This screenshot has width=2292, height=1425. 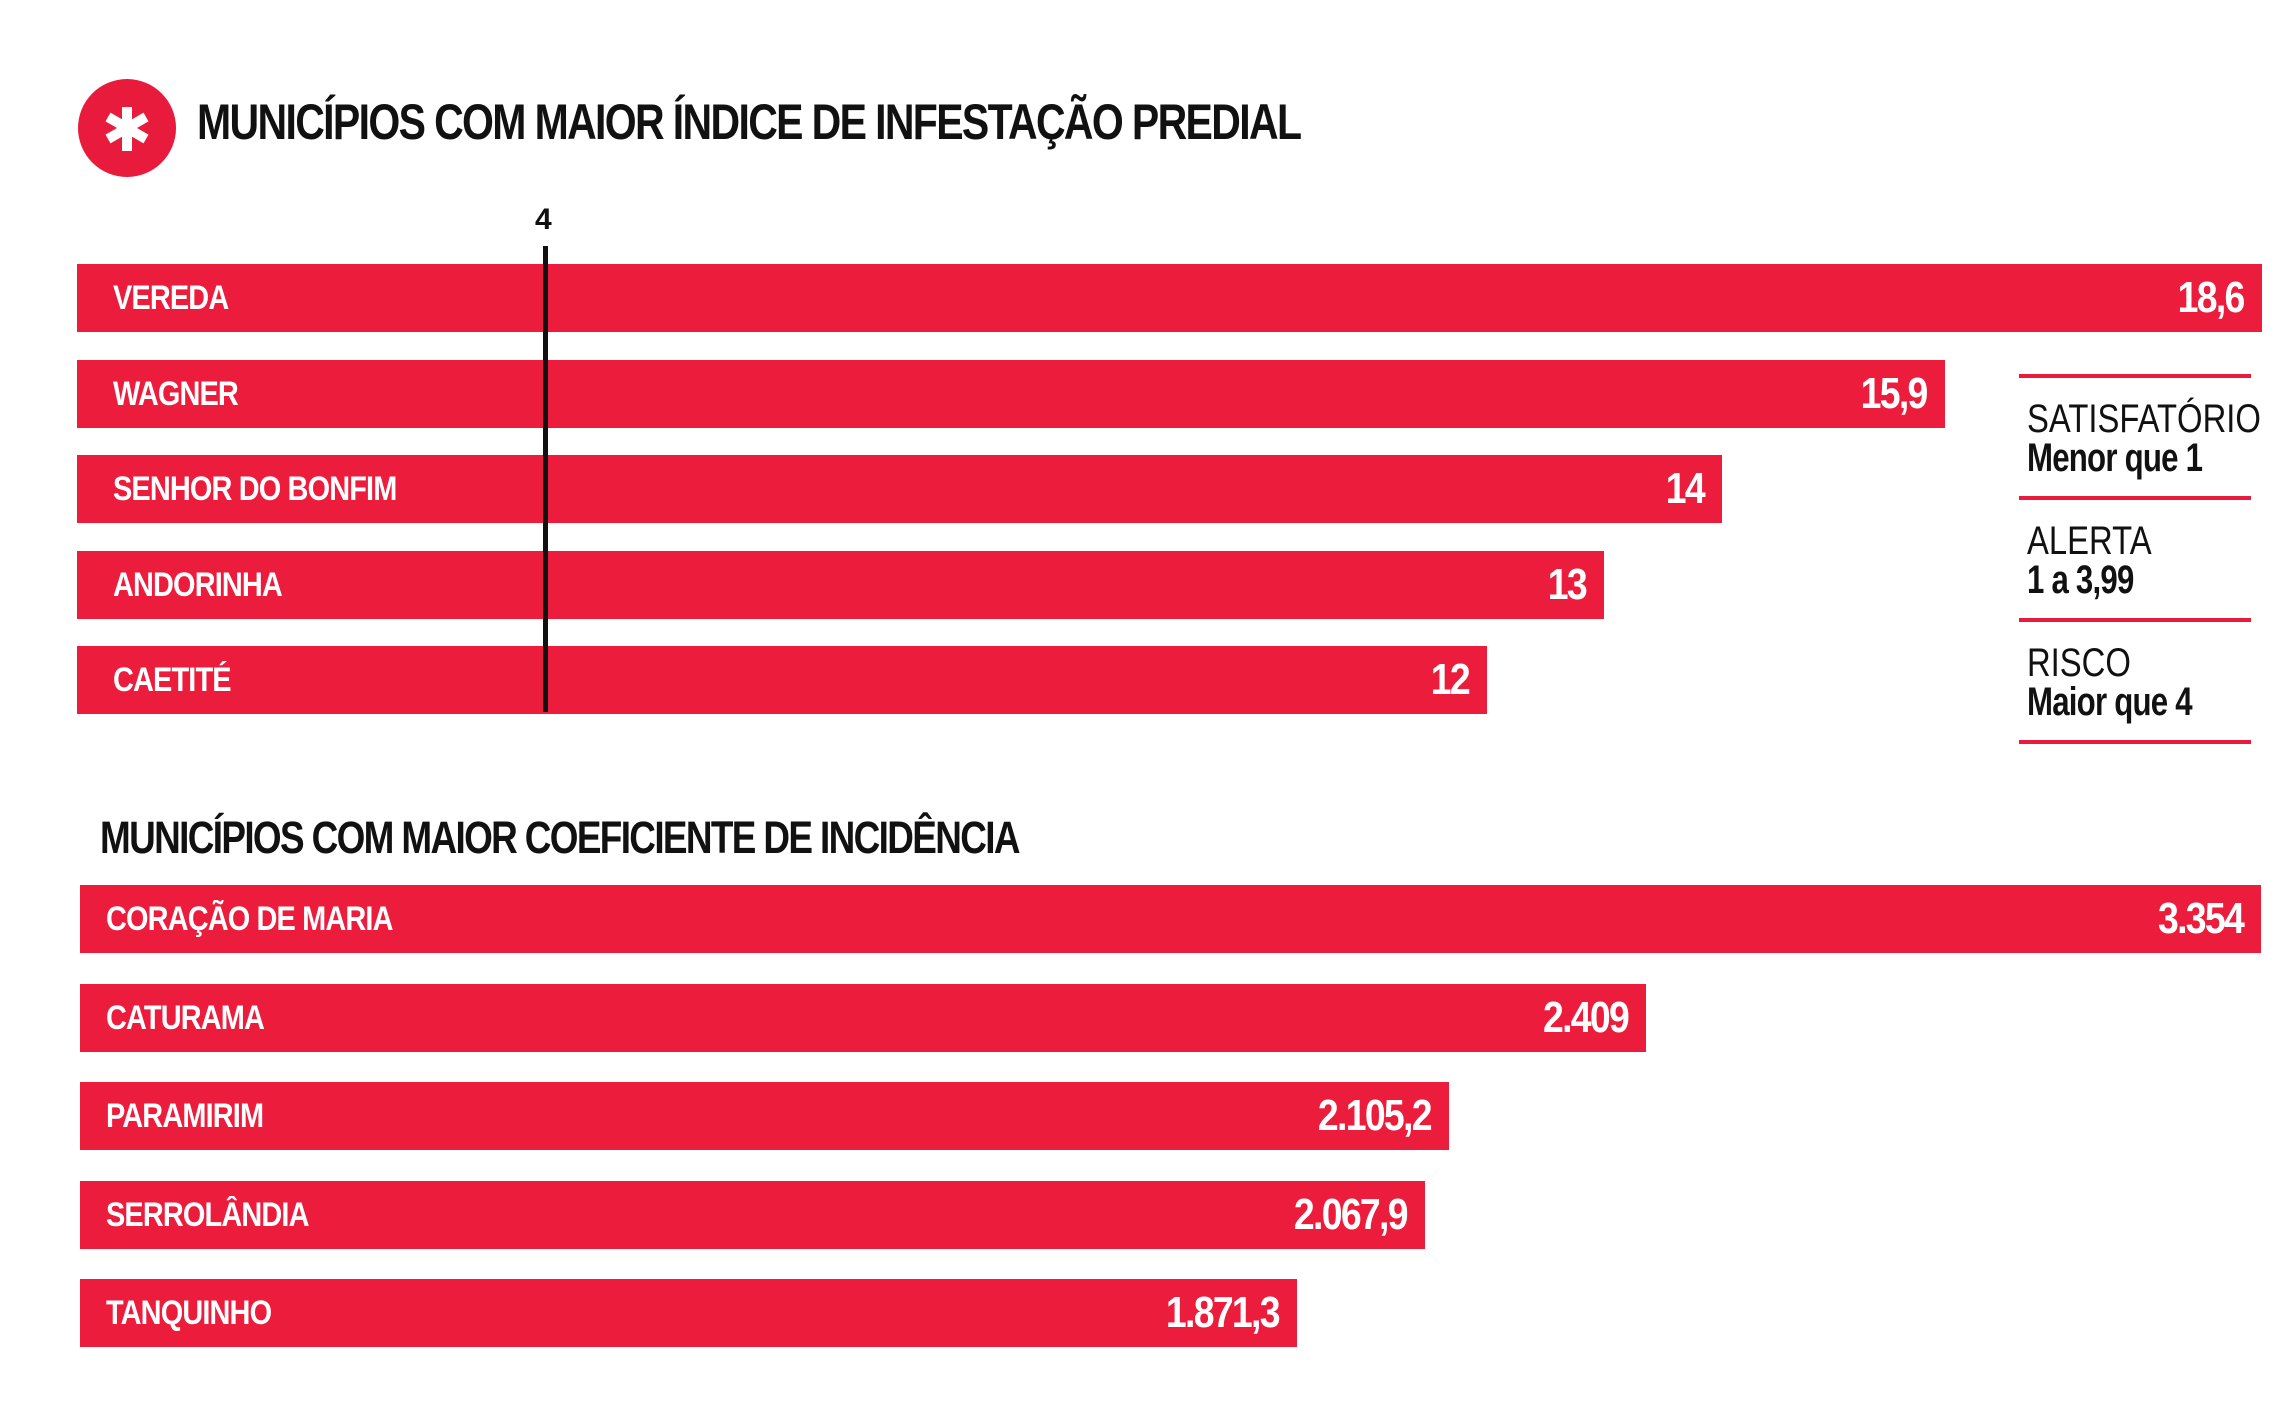 I want to click on bar-category-label: WAGNER, so click(x=176, y=393).